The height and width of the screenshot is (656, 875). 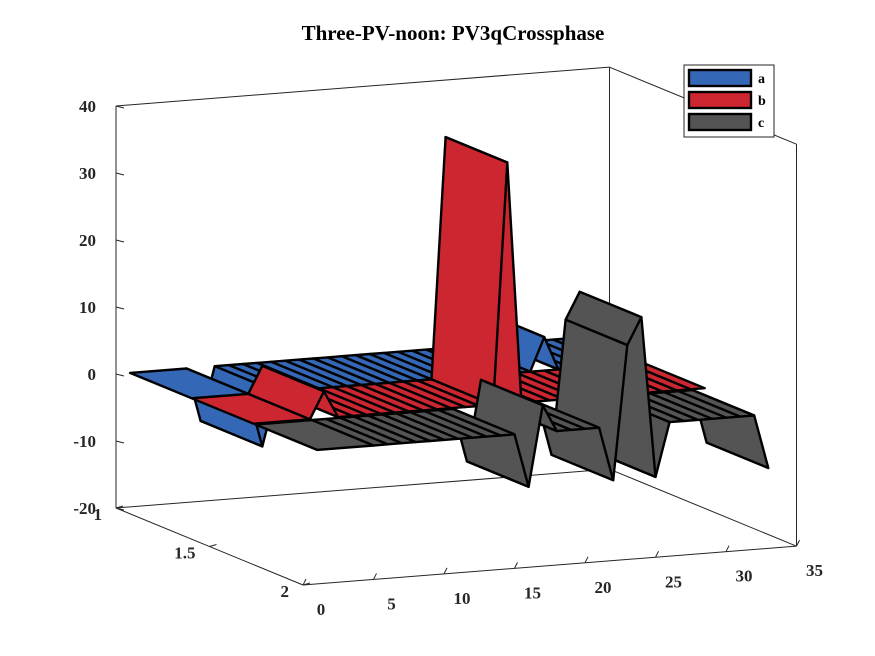 I want to click on x-tick-label: 35, so click(x=814, y=570).